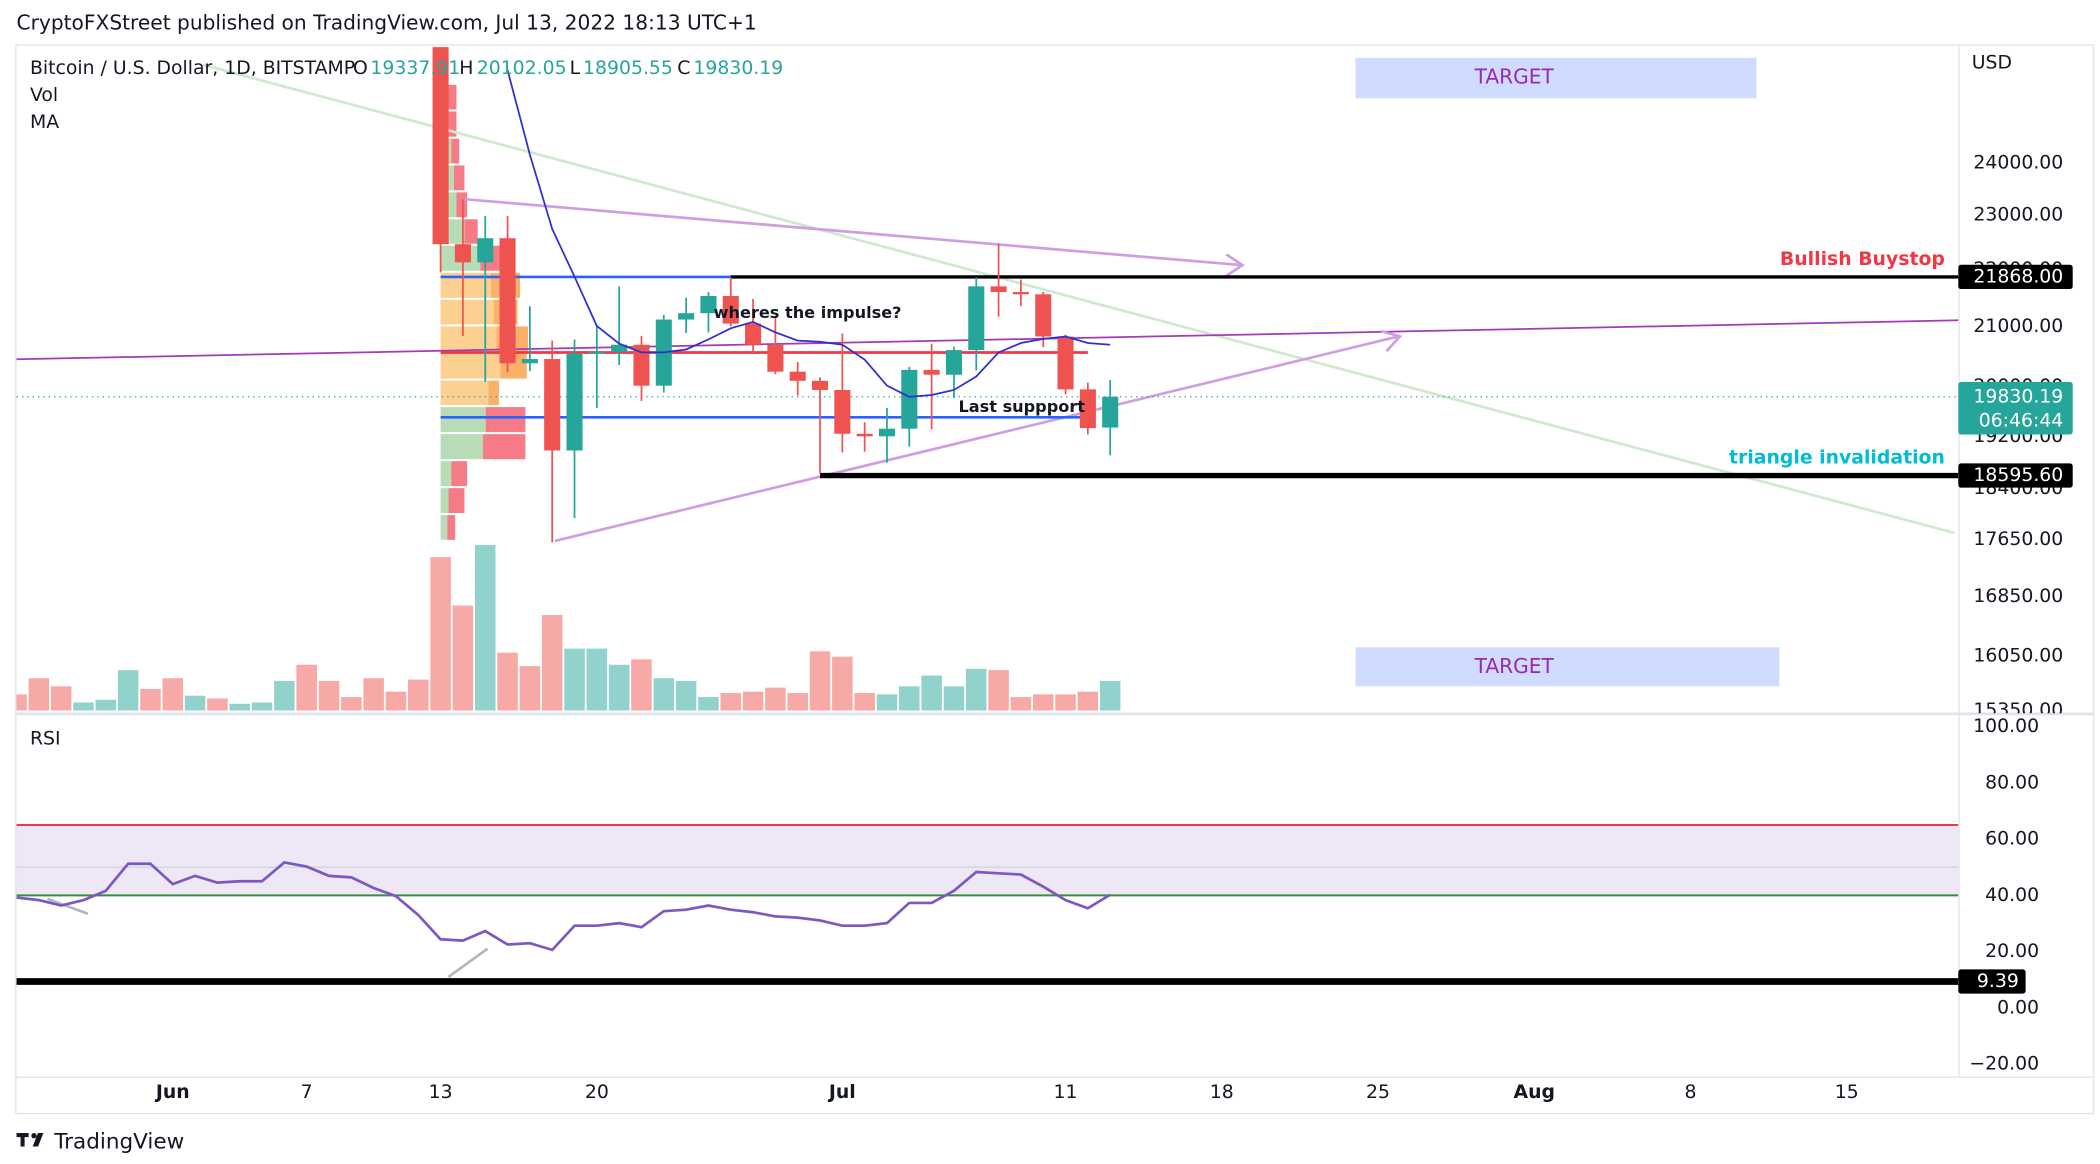  Describe the element at coordinates (360, 68) in the screenshot. I see `ohlc-key: O` at that location.